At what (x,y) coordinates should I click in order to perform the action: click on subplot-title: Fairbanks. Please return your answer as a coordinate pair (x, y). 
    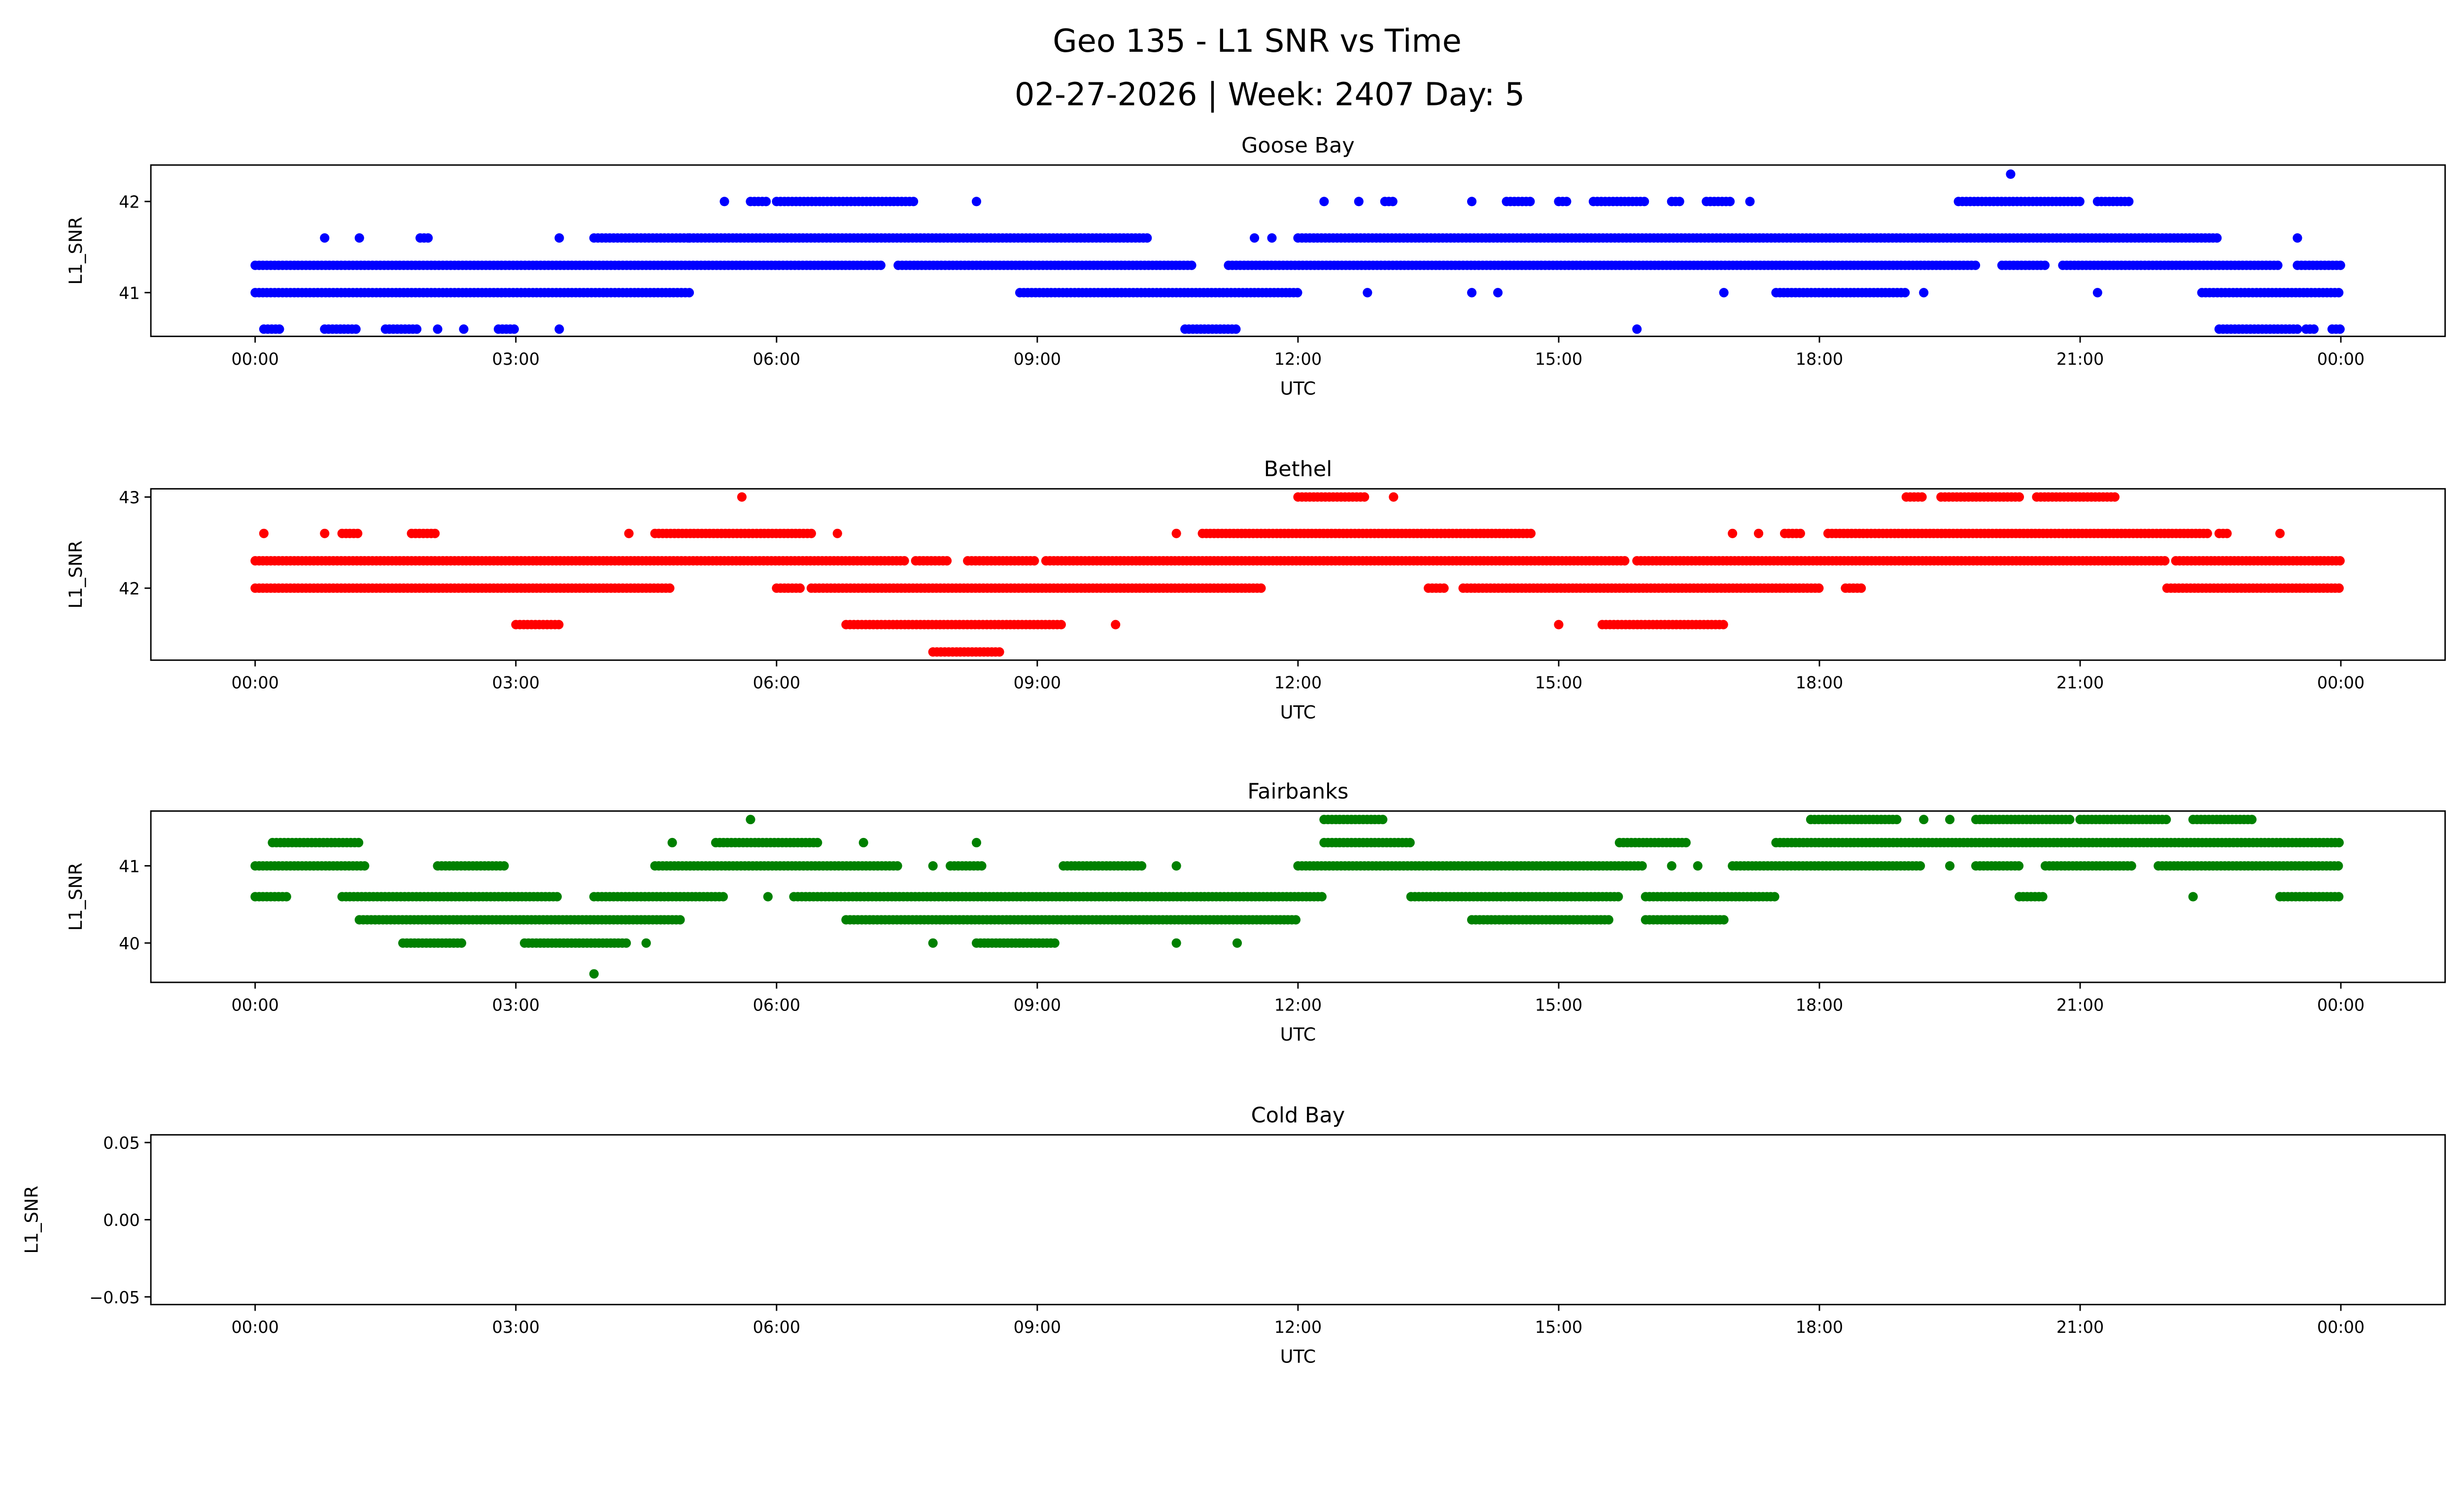
    Looking at the image, I should click on (1297, 791).